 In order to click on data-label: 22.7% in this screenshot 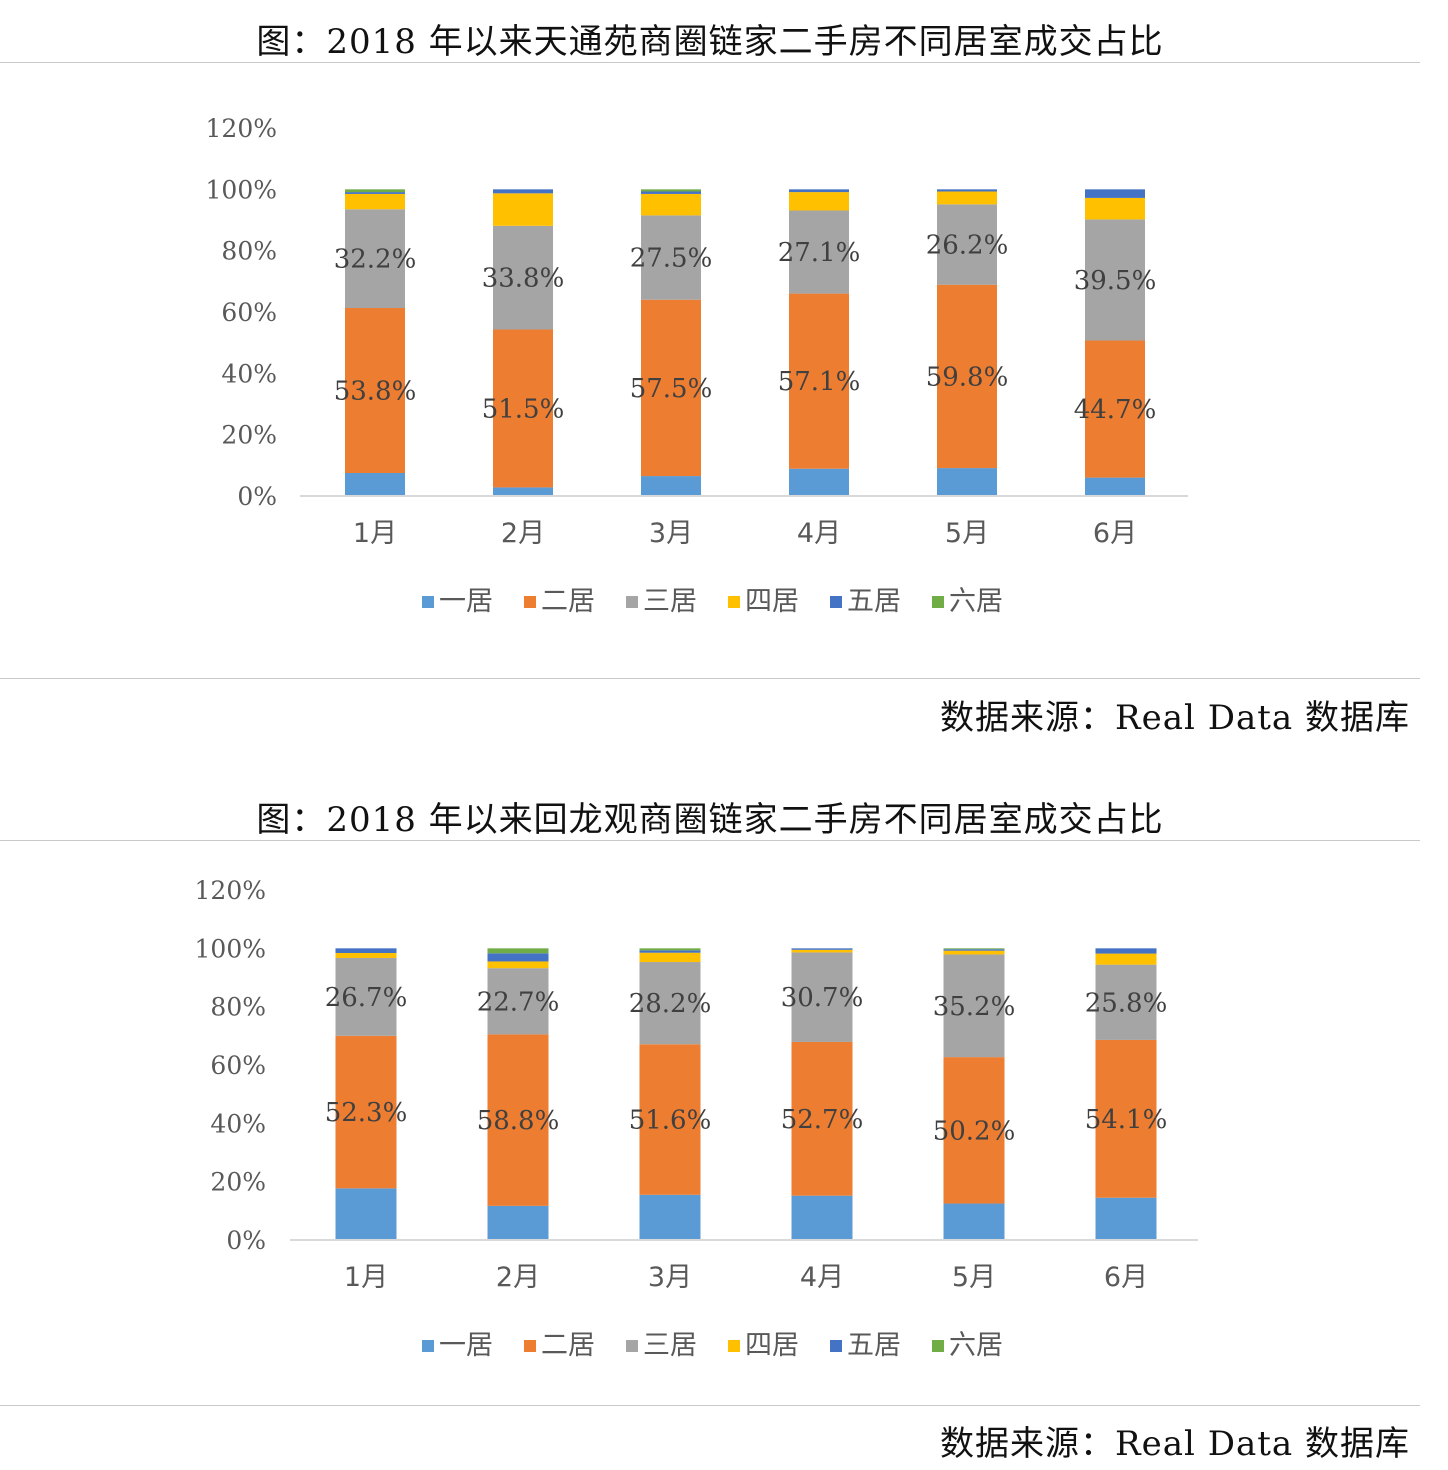, I will do `click(518, 1002)`.